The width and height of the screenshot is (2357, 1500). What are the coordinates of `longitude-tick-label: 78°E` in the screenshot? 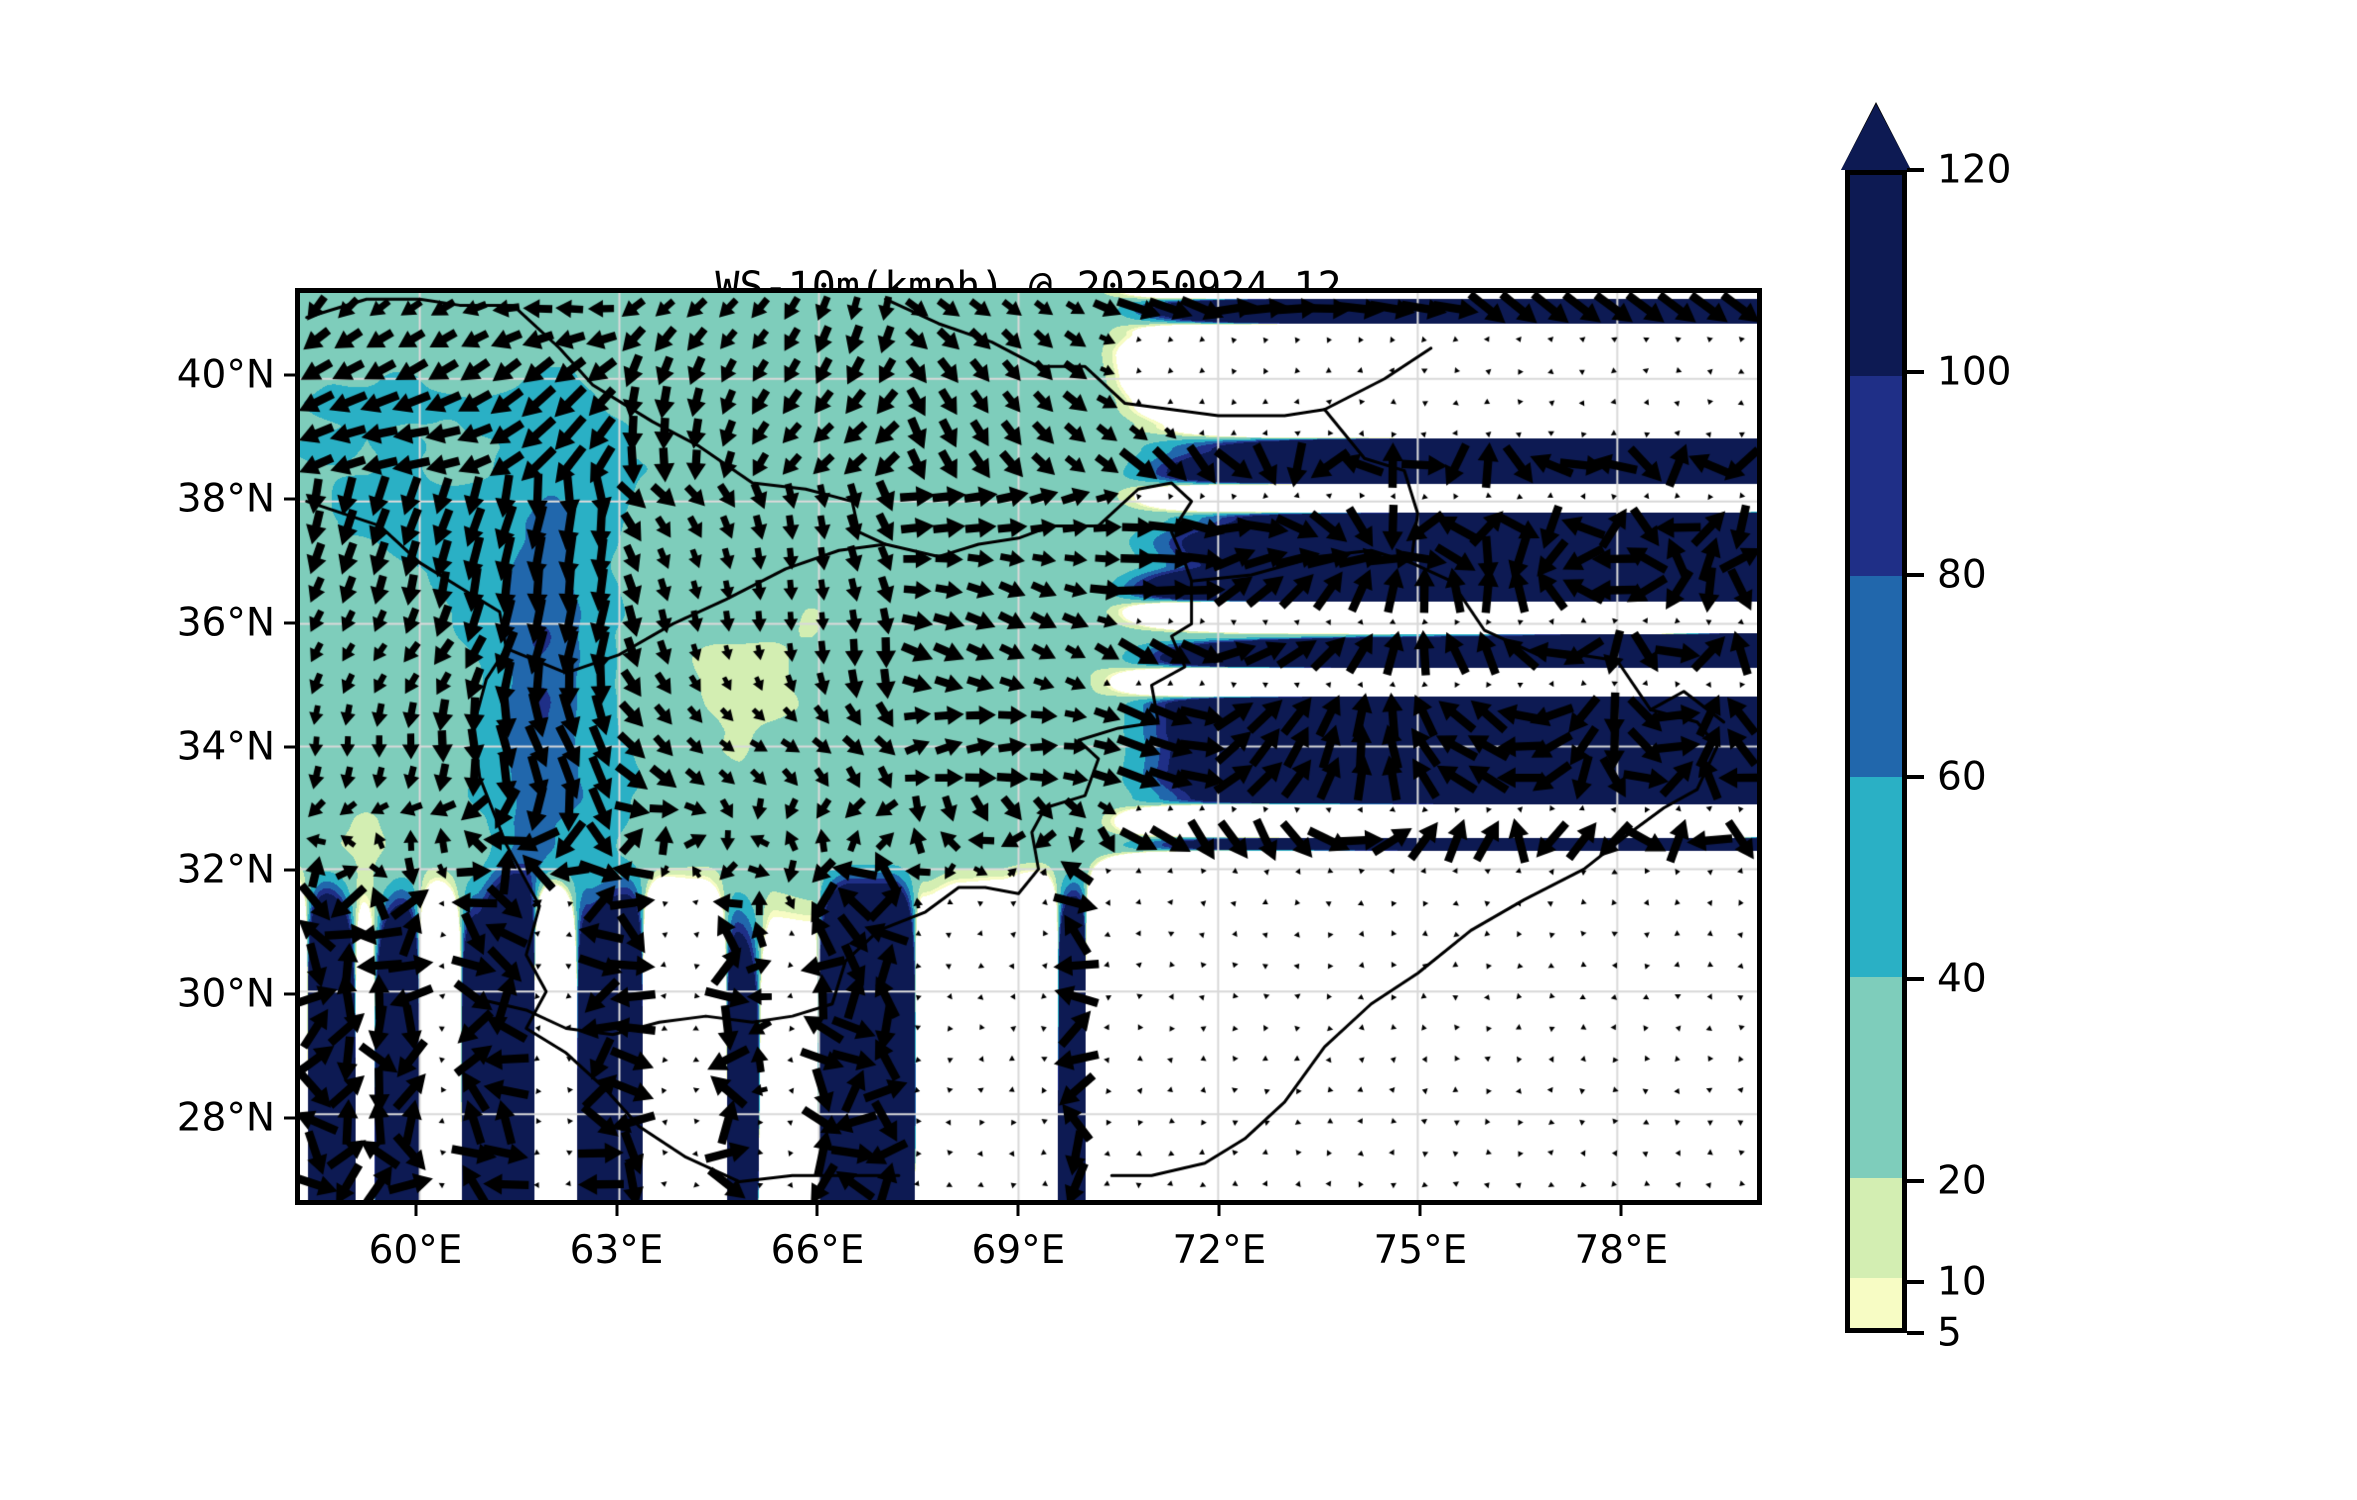 It's located at (1621, 1250).